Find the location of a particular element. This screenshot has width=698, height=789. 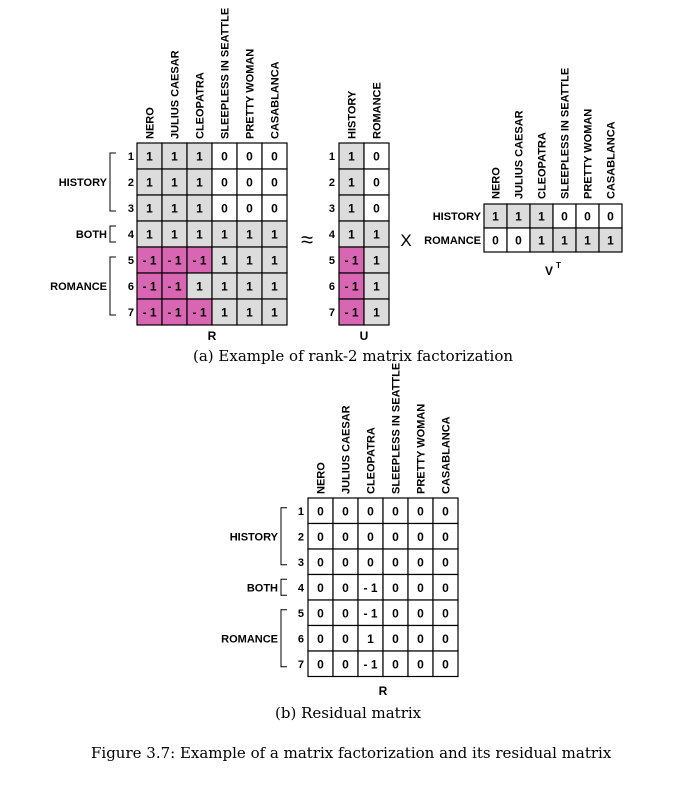

r-row-group-label: HISTORY is located at coordinates (83, 183).